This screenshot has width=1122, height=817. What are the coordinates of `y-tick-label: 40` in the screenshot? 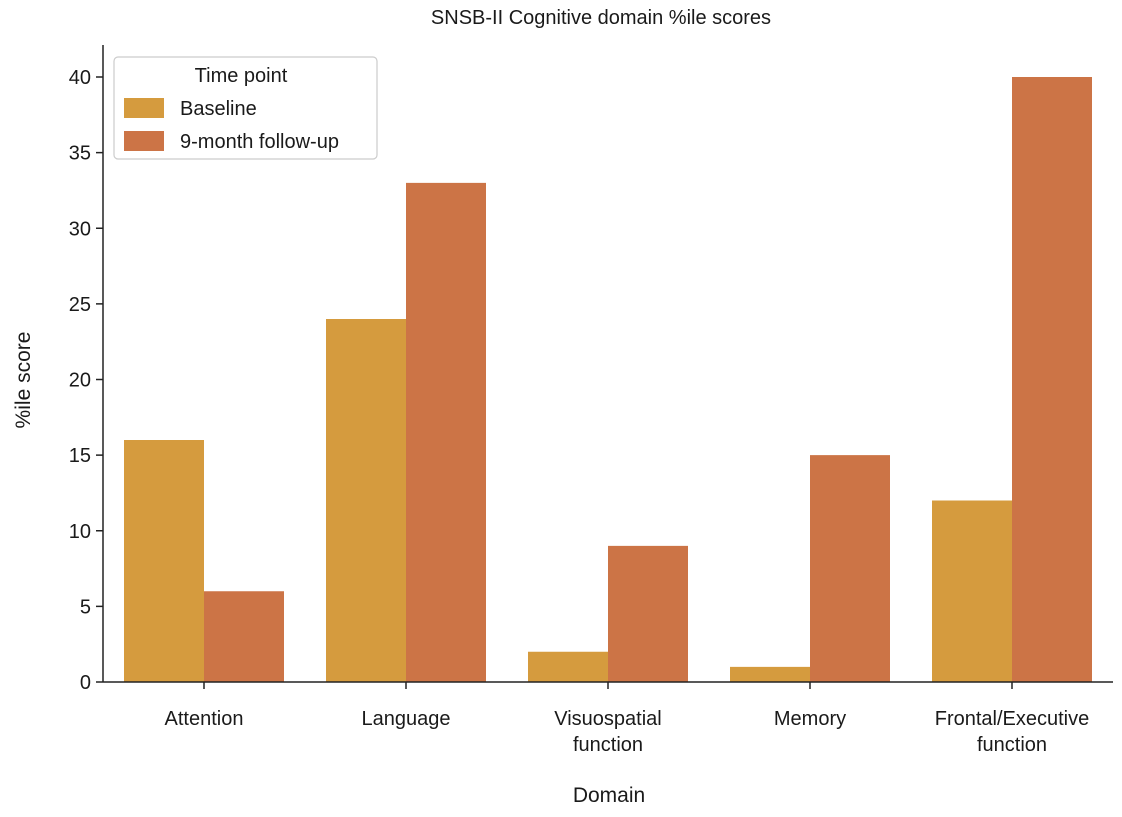 It's located at (80, 78).